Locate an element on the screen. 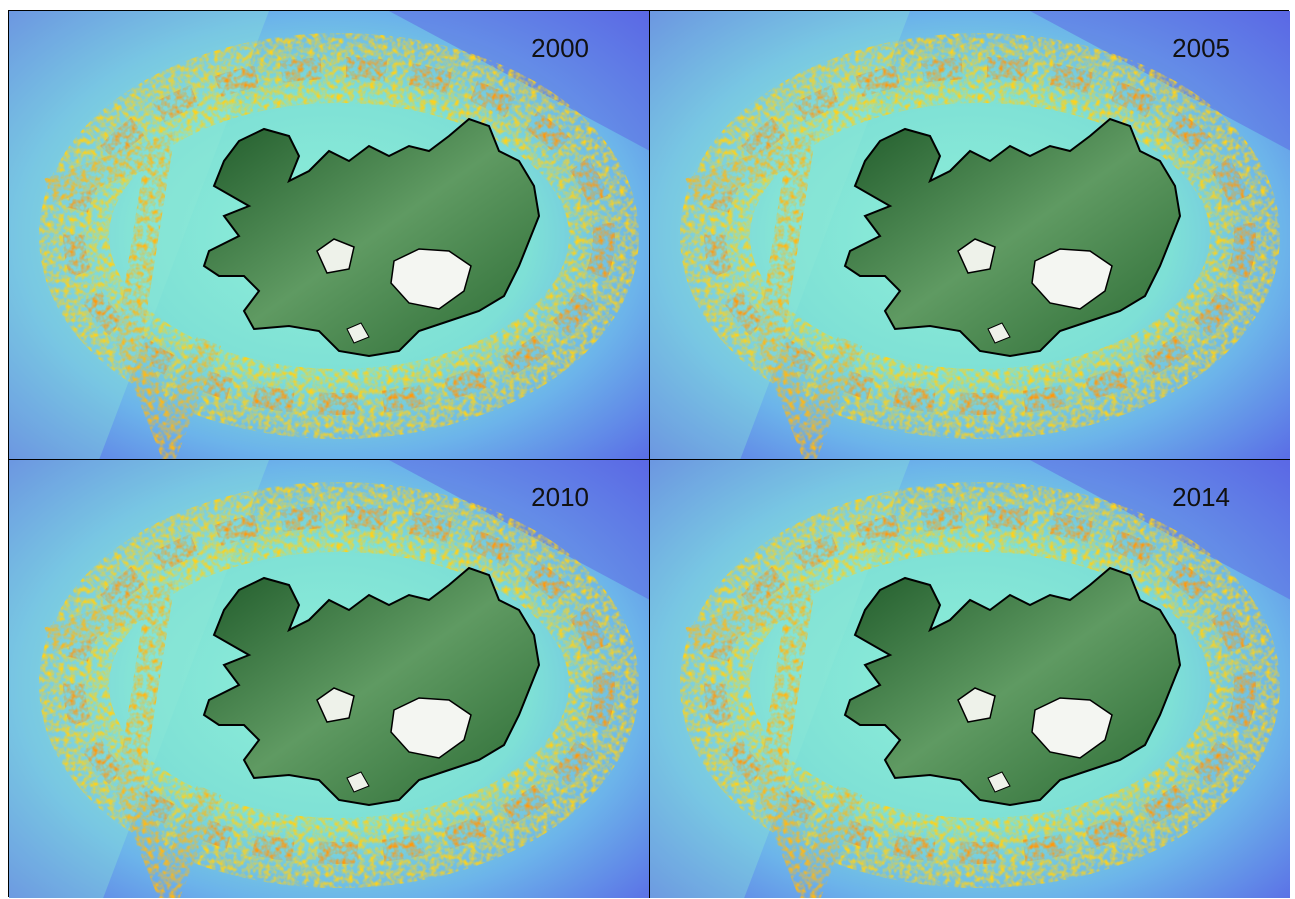 This screenshot has width=1295, height=899. year-label: 2000 is located at coordinates (560, 48).